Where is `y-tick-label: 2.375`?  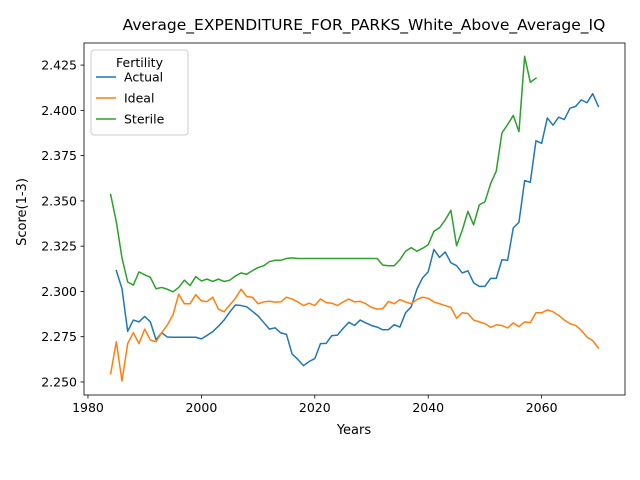 y-tick-label: 2.375 is located at coordinates (59, 155).